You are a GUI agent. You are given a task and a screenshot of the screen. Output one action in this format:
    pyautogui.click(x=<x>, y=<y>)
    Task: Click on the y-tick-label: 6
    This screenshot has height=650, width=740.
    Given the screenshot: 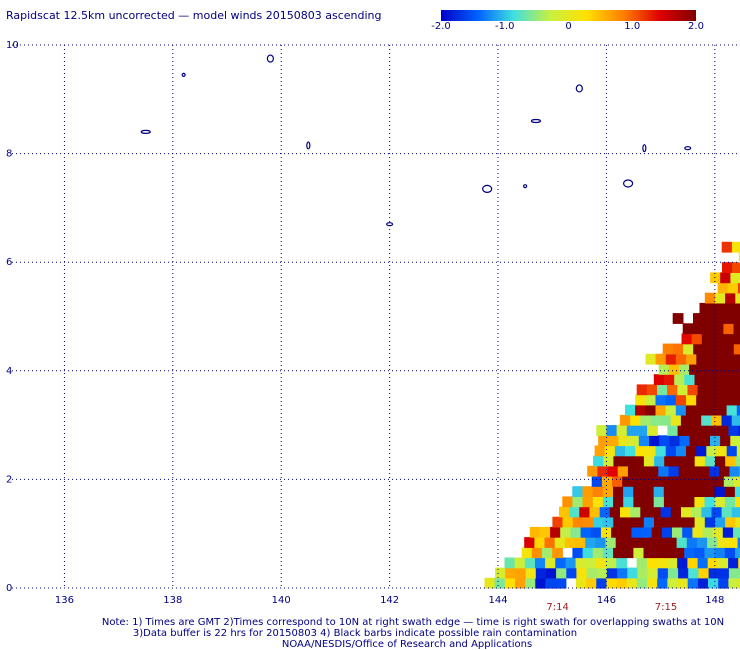 What is the action you would take?
    pyautogui.click(x=9, y=262)
    